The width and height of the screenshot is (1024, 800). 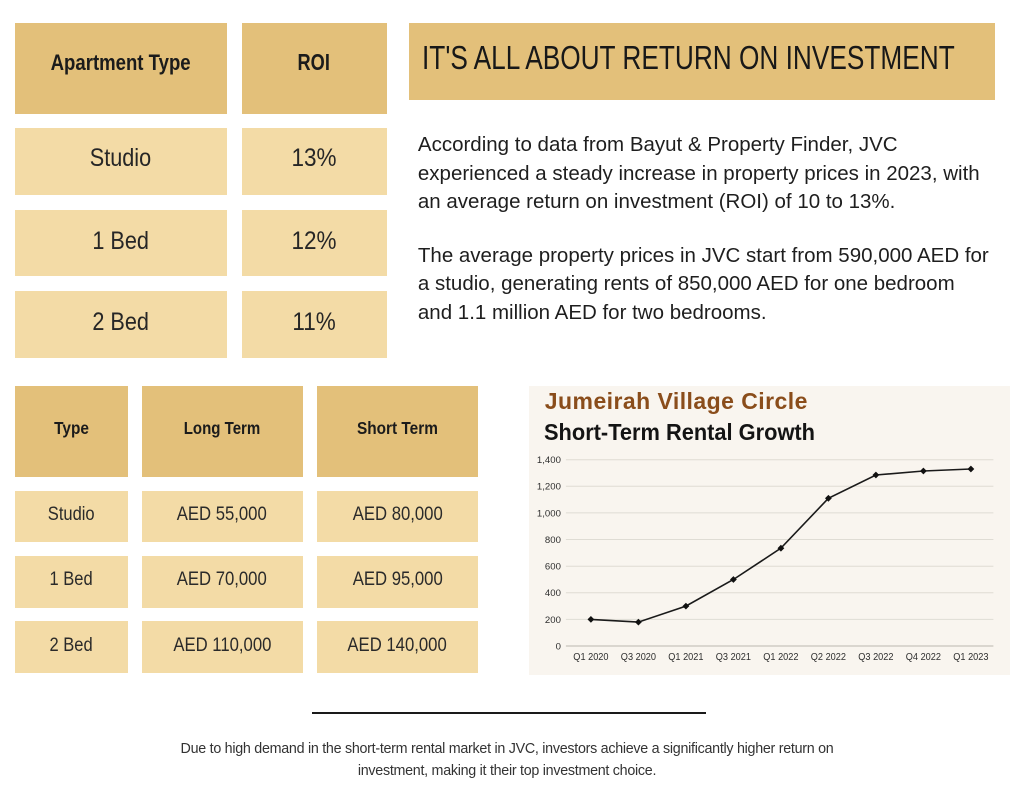 What do you see at coordinates (549, 514) in the screenshot?
I see `svg-text: 1,000` at bounding box center [549, 514].